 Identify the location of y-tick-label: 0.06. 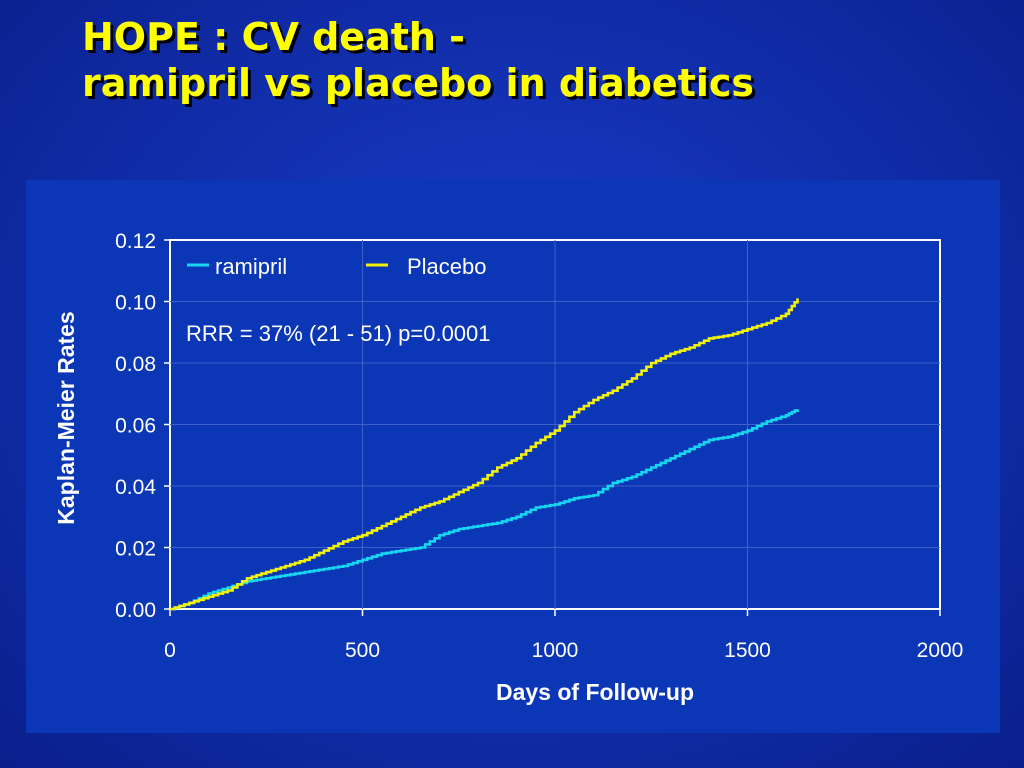
(135, 426).